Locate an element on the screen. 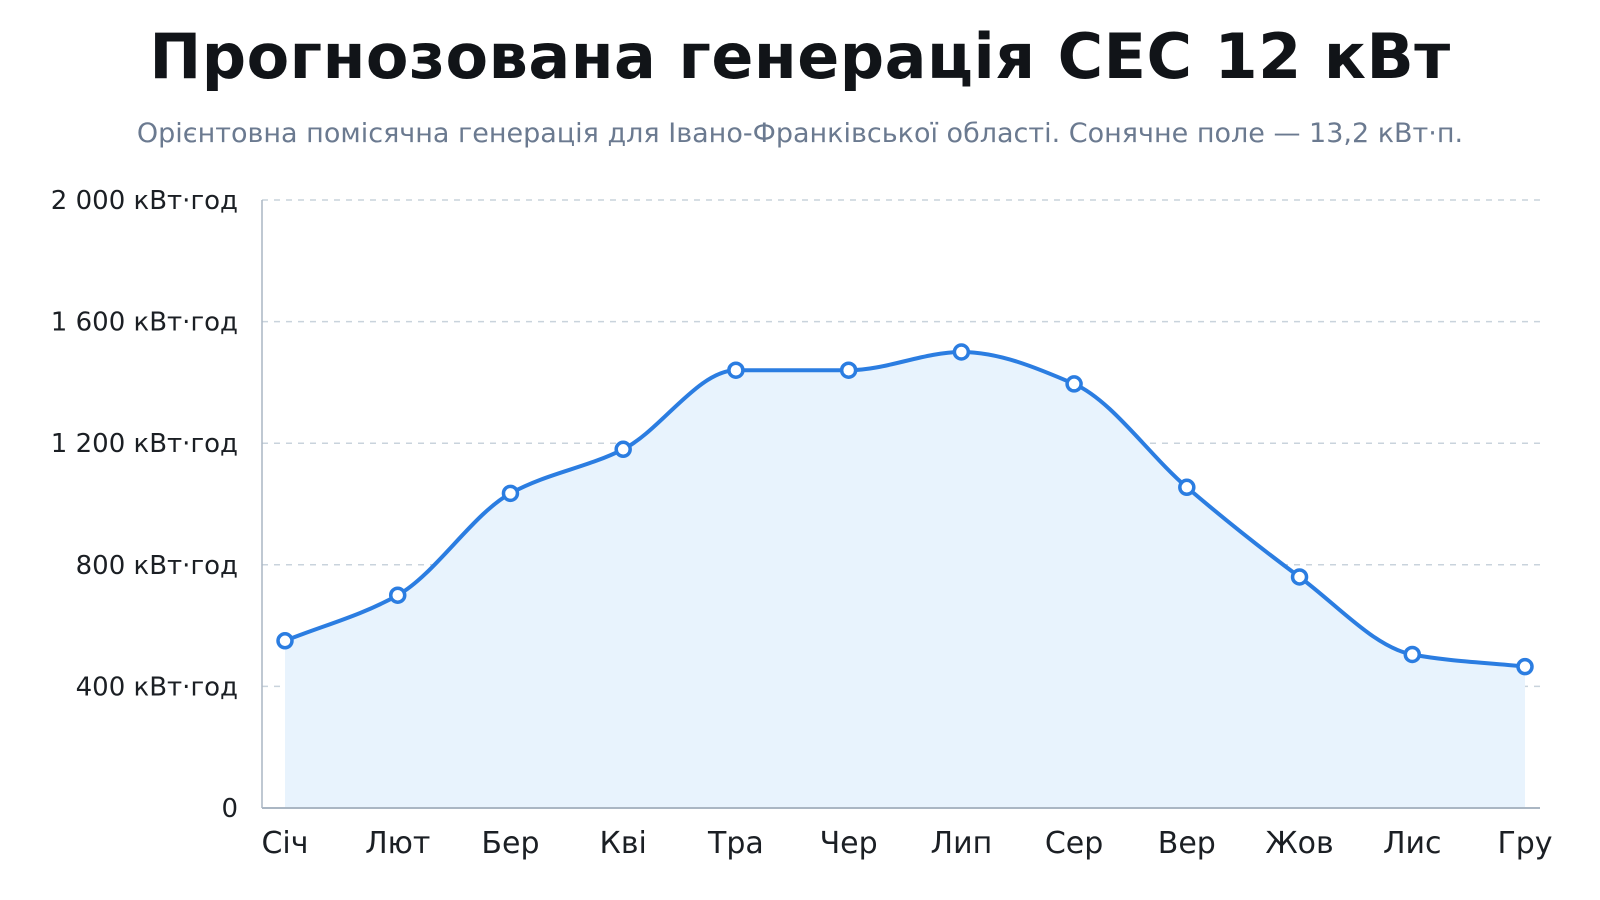 Image resolution: width=1600 pixels, height=900 pixels. x-tick-label: Чер is located at coordinates (849, 843).